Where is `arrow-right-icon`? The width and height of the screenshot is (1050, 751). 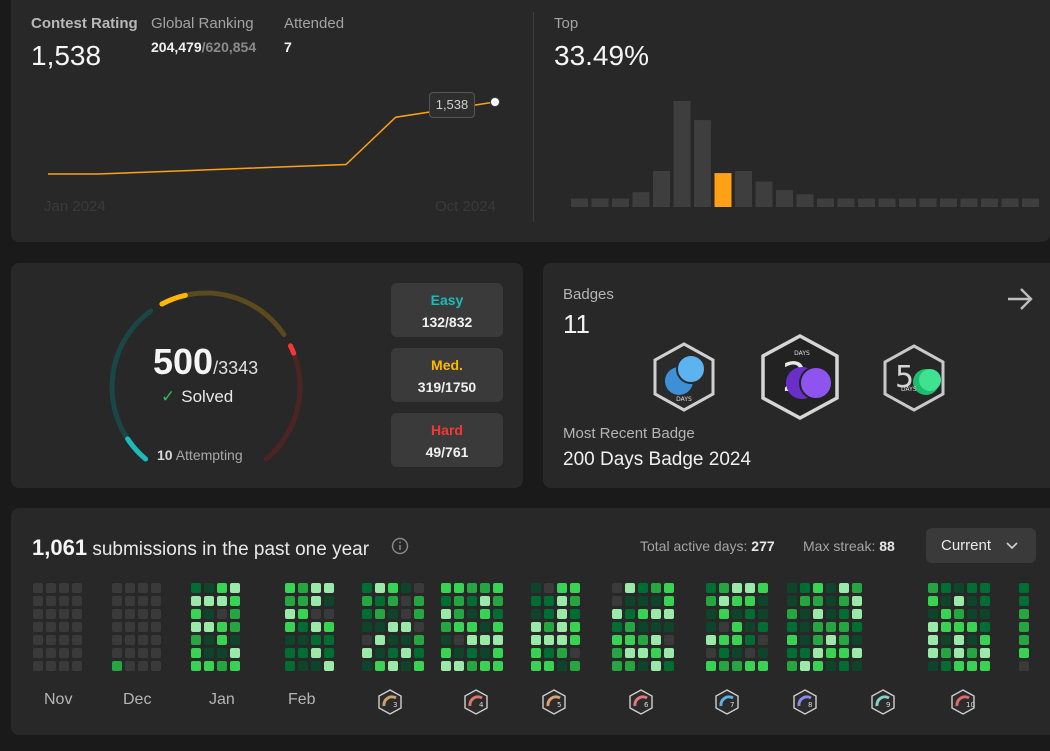 arrow-right-icon is located at coordinates (1020, 299).